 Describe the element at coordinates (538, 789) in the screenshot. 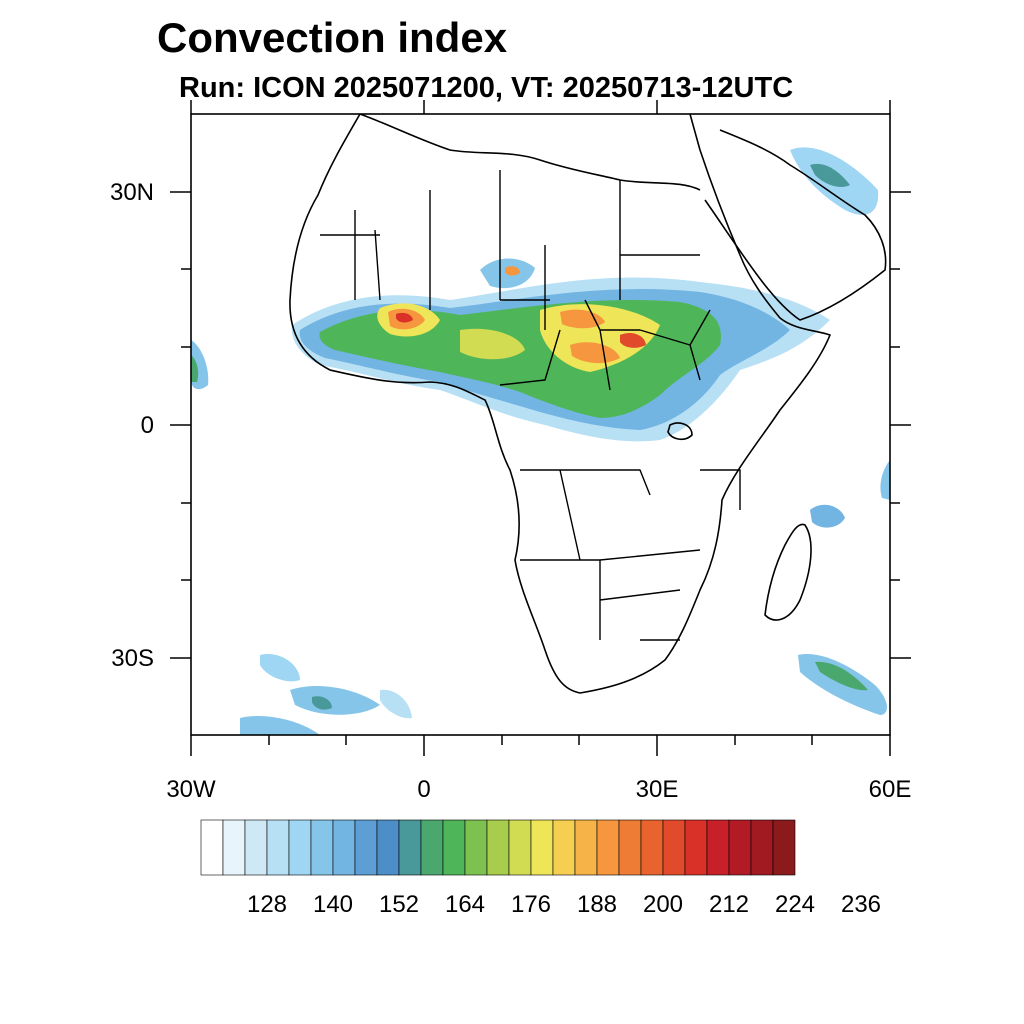

I see `lon-tick-labels: 30W 0 30E 60E` at that location.